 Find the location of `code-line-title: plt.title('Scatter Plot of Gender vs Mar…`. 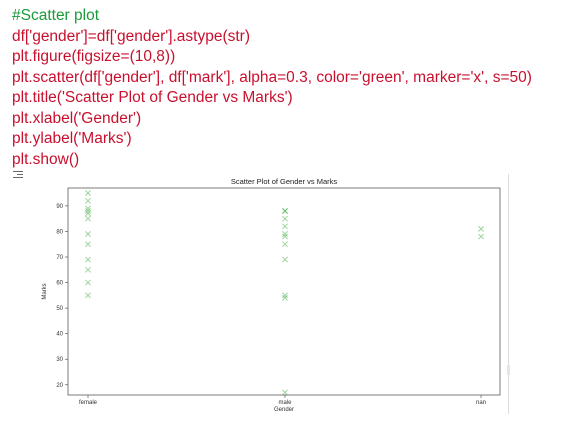

code-line-title: plt.title('Scatter Plot of Gender vs Mar… is located at coordinates (152, 97).